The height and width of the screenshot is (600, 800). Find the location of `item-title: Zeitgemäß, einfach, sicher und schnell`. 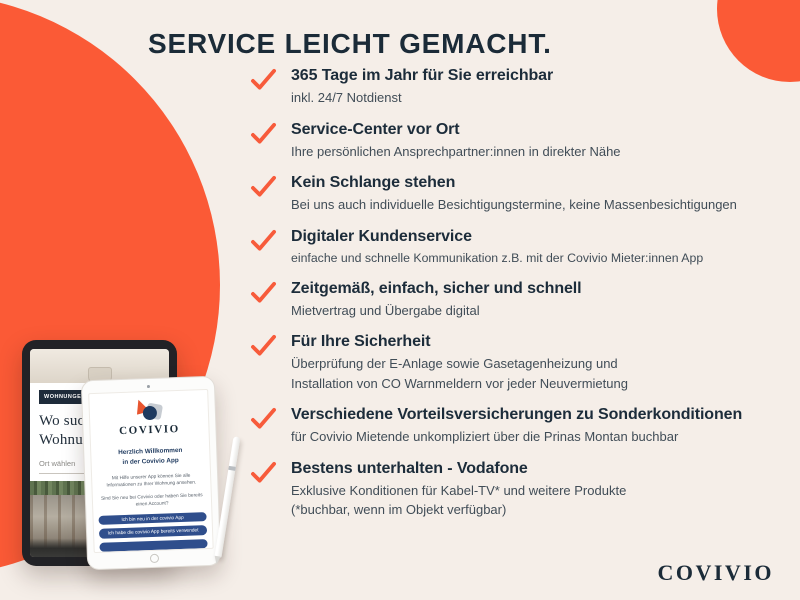

item-title: Zeitgemäß, einfach, sicher und schnell is located at coordinates (436, 288).